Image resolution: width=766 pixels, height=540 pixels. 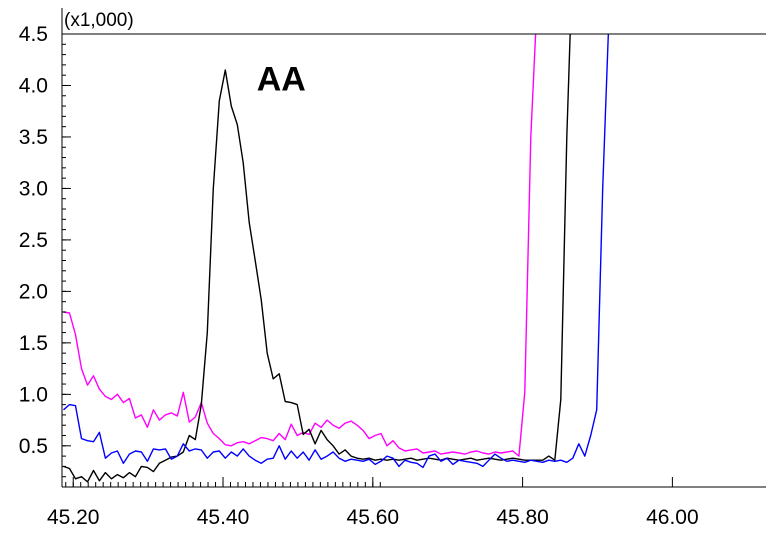 What do you see at coordinates (33, 240) in the screenshot?
I see `y-tick-label: 2.5` at bounding box center [33, 240].